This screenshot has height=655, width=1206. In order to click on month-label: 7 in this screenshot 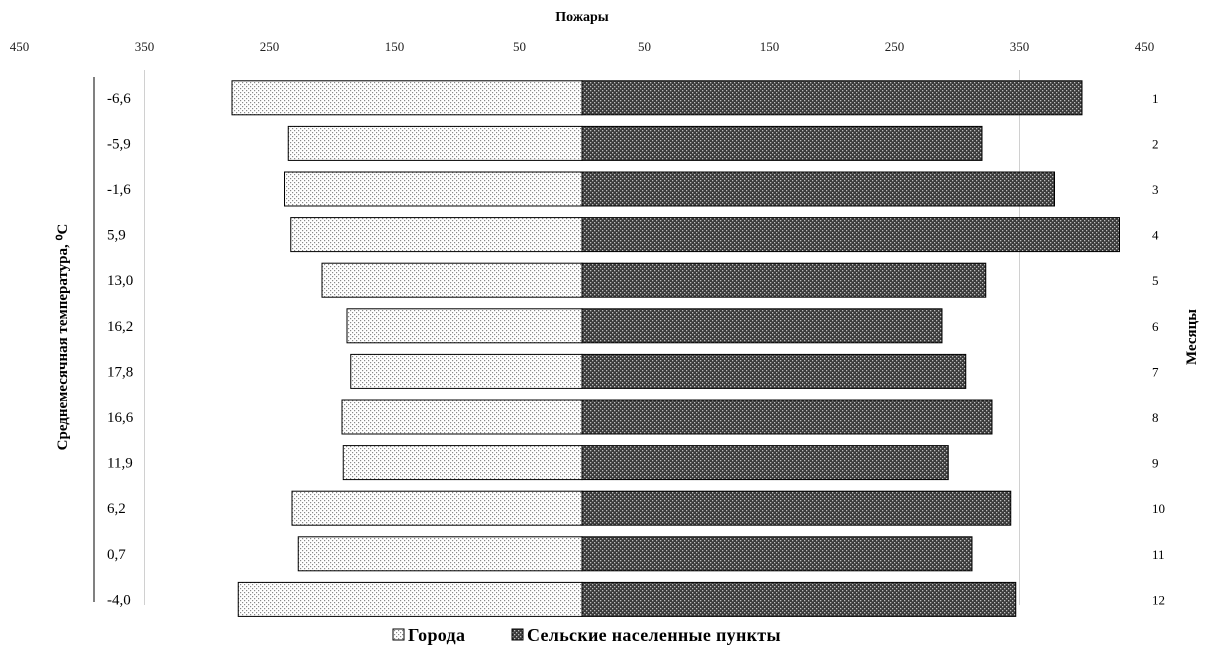, I will do `click(1155, 371)`.